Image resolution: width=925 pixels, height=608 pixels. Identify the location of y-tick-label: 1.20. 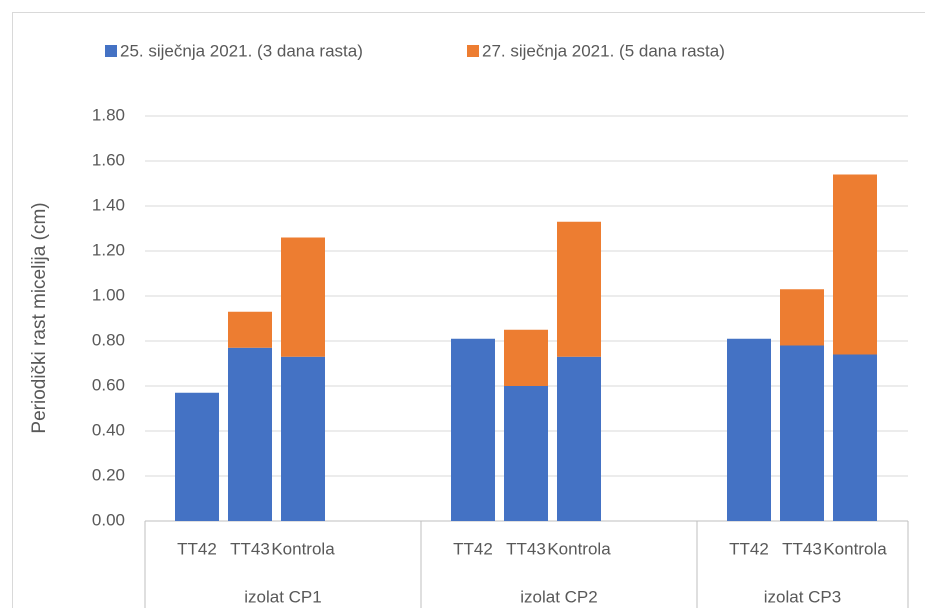
(108, 249).